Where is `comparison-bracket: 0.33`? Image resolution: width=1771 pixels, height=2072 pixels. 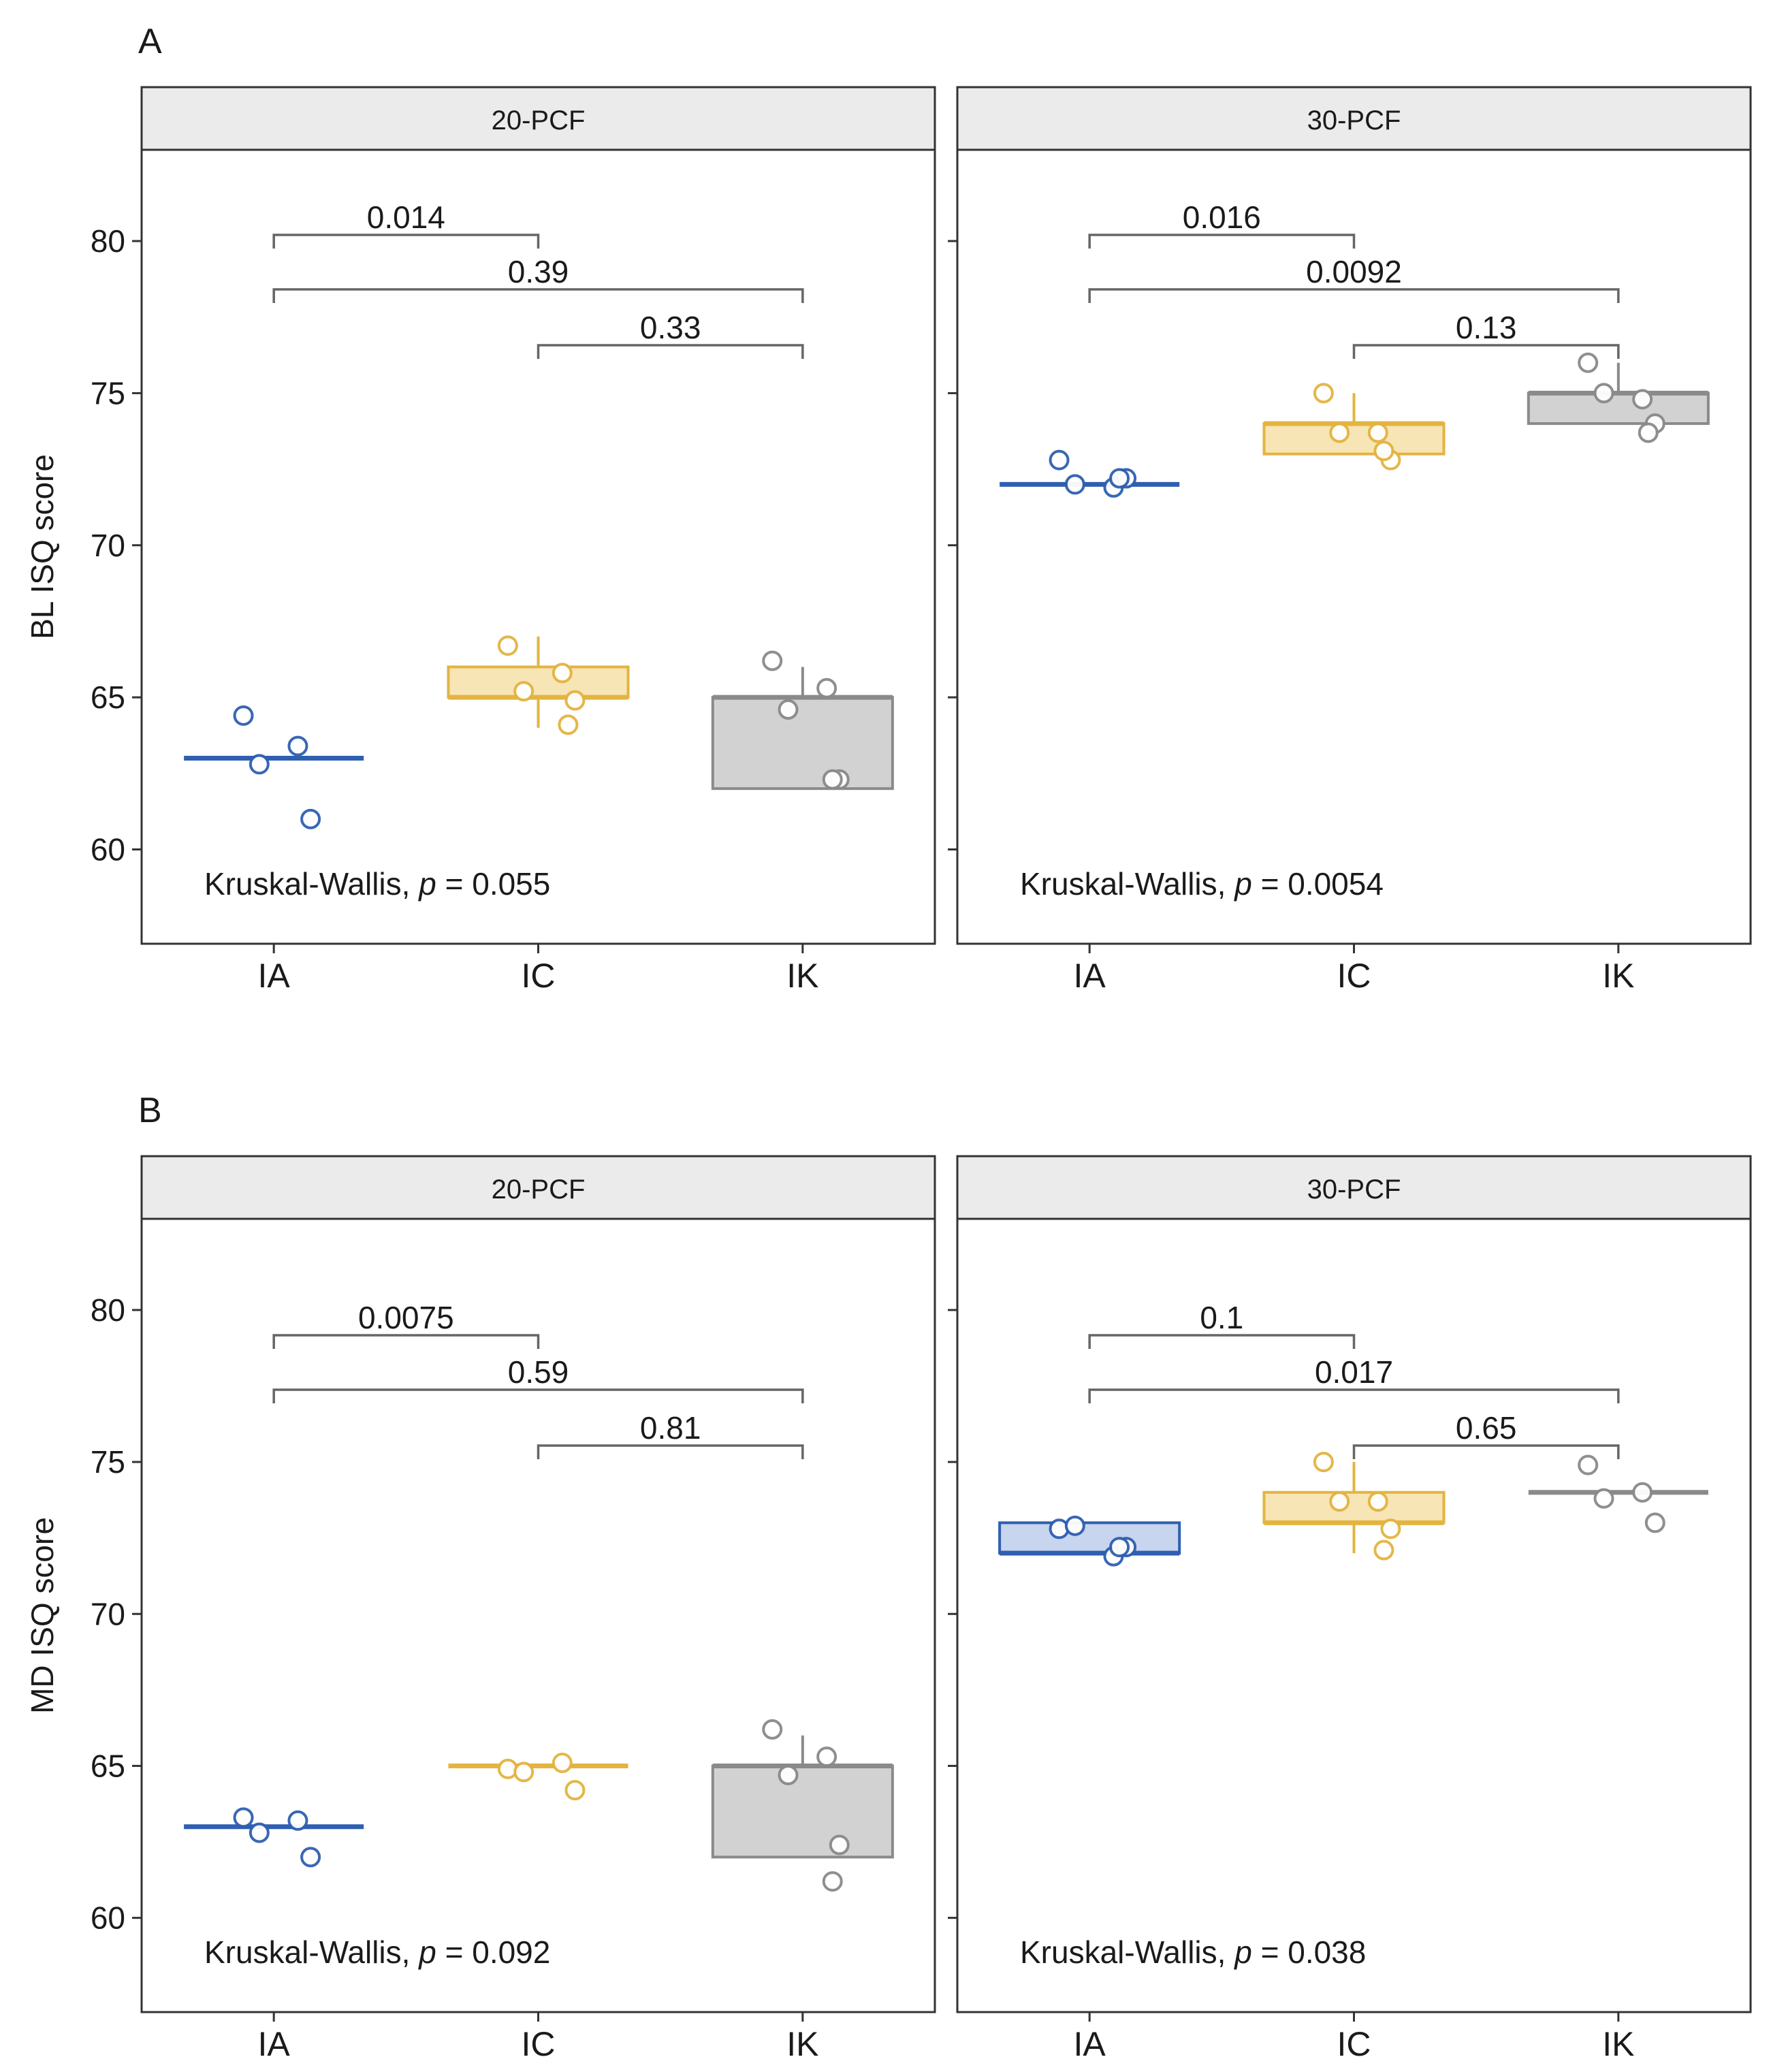
comparison-bracket: 0.33 is located at coordinates (670, 334).